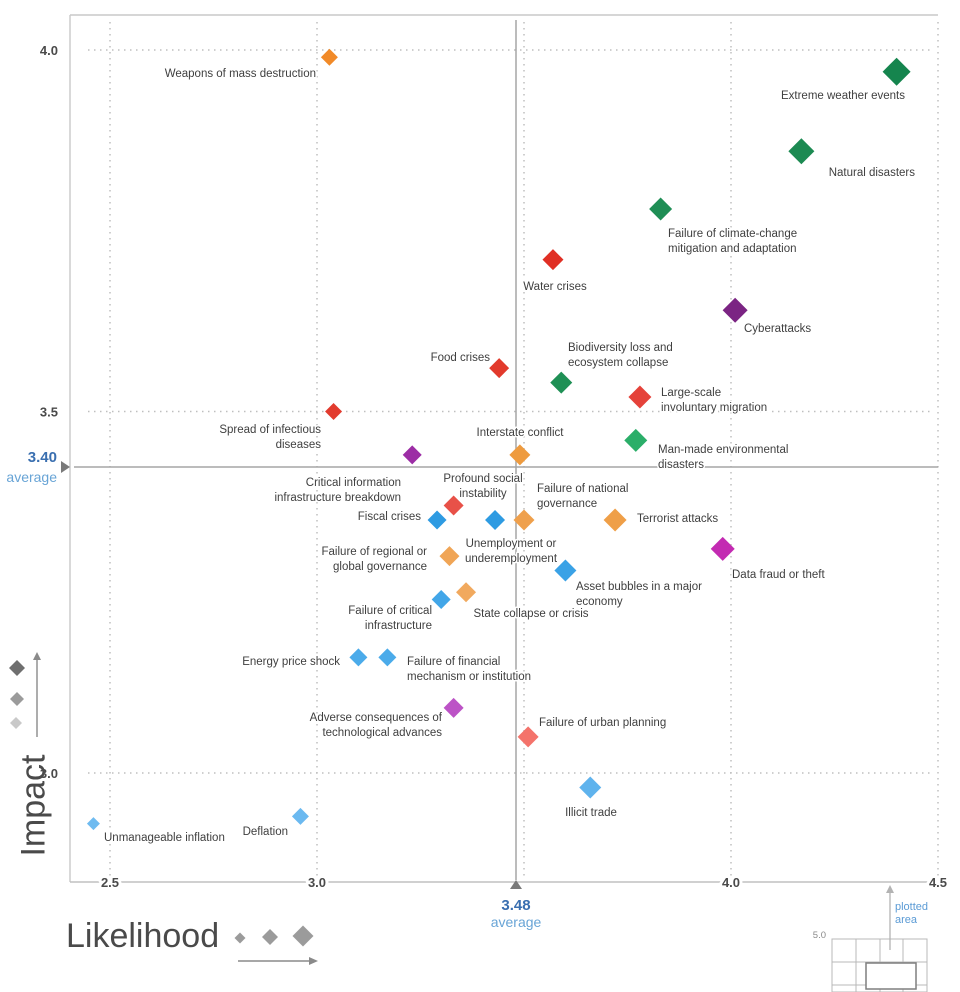  I want to click on plotted-area-label: plotted area, so click(912, 913).